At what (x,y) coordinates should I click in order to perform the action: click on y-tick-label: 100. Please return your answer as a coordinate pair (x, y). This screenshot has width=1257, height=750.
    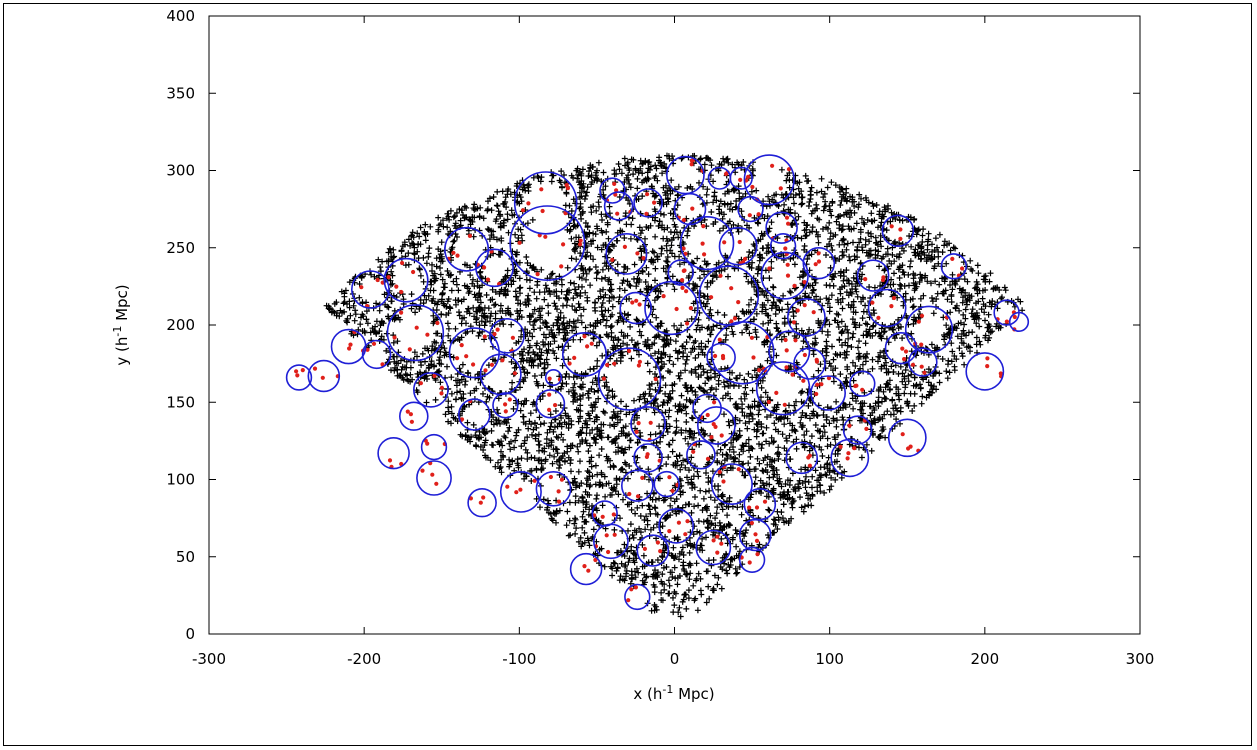
    Looking at the image, I should click on (180, 480).